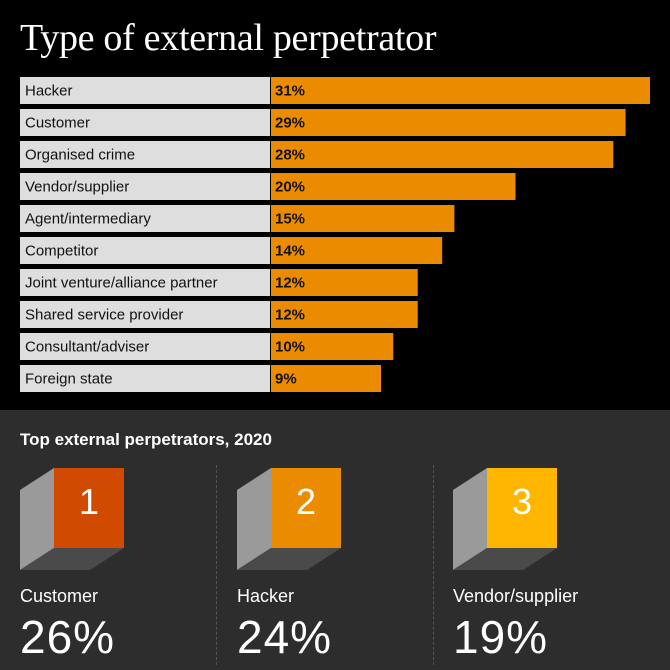 The width and height of the screenshot is (670, 670). I want to click on category-label: Organised crime, so click(80, 155).